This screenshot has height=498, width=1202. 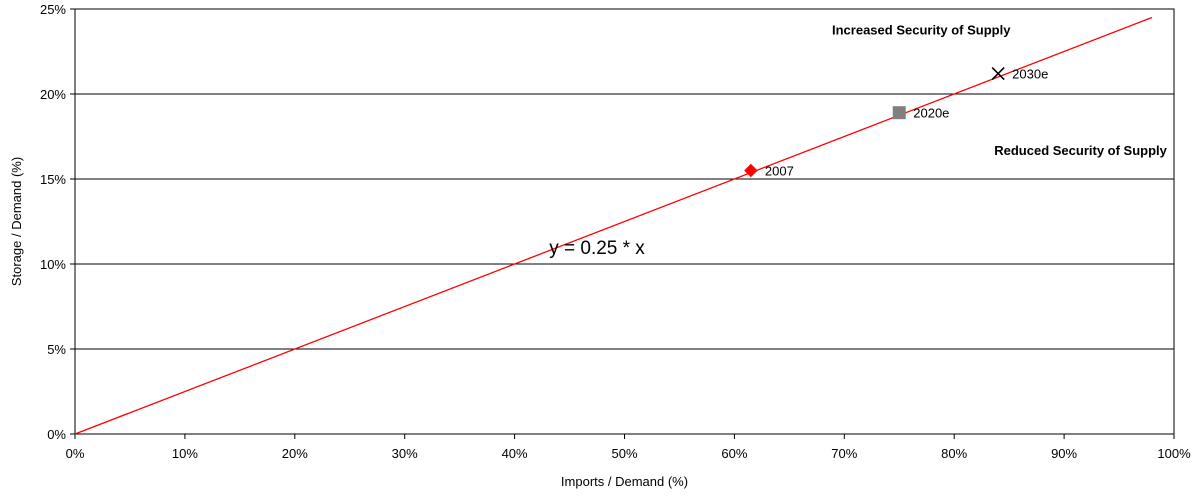 I want to click on x-tick-label-7: 70%, so click(x=844, y=453).